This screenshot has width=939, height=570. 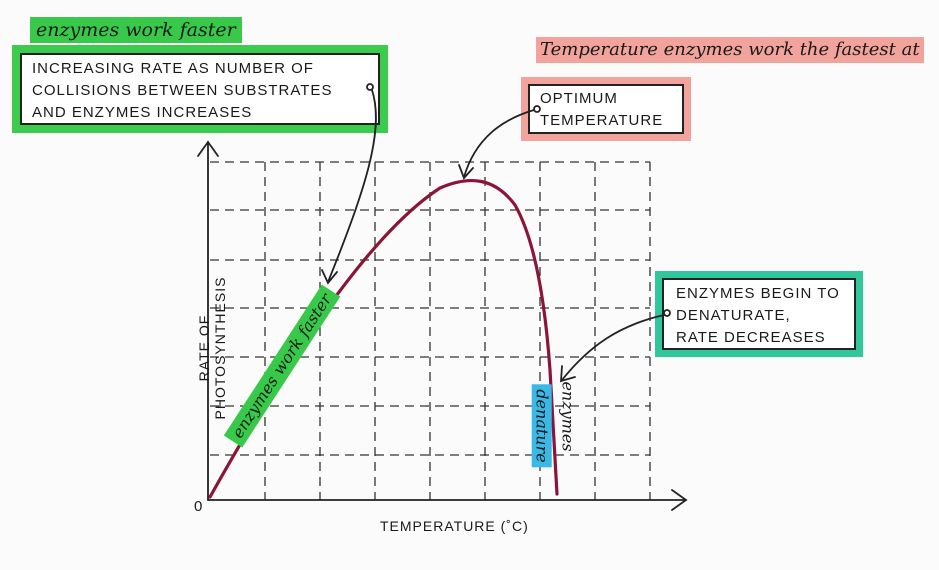 What do you see at coordinates (606, 109) in the screenshot?
I see `optimum-box: OPTIMUM TEMPERATURE` at bounding box center [606, 109].